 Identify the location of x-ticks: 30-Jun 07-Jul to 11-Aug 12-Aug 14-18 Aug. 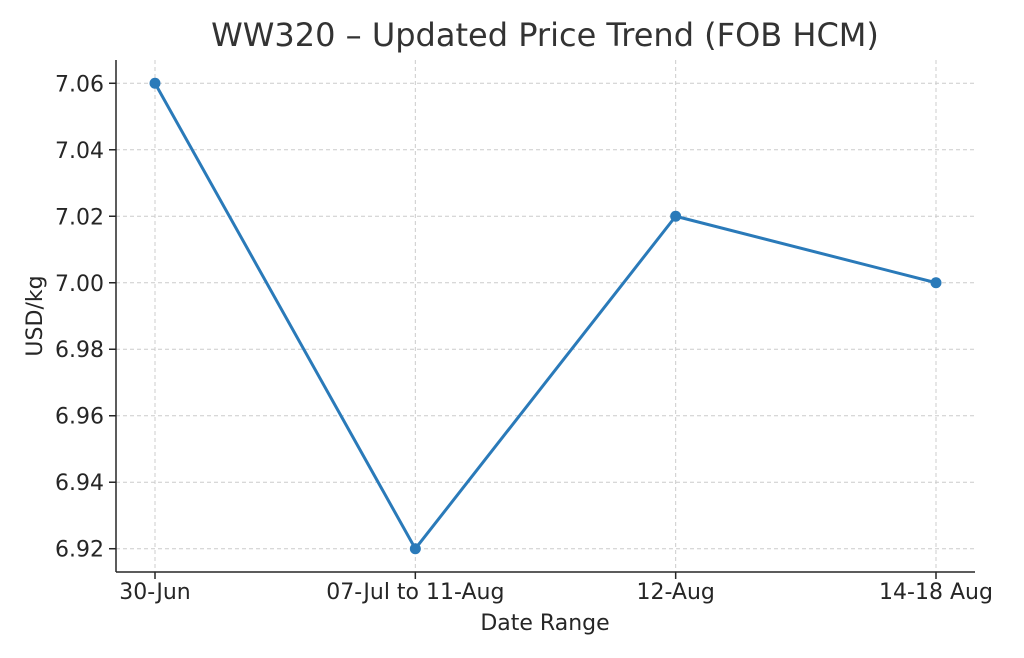
(556, 588).